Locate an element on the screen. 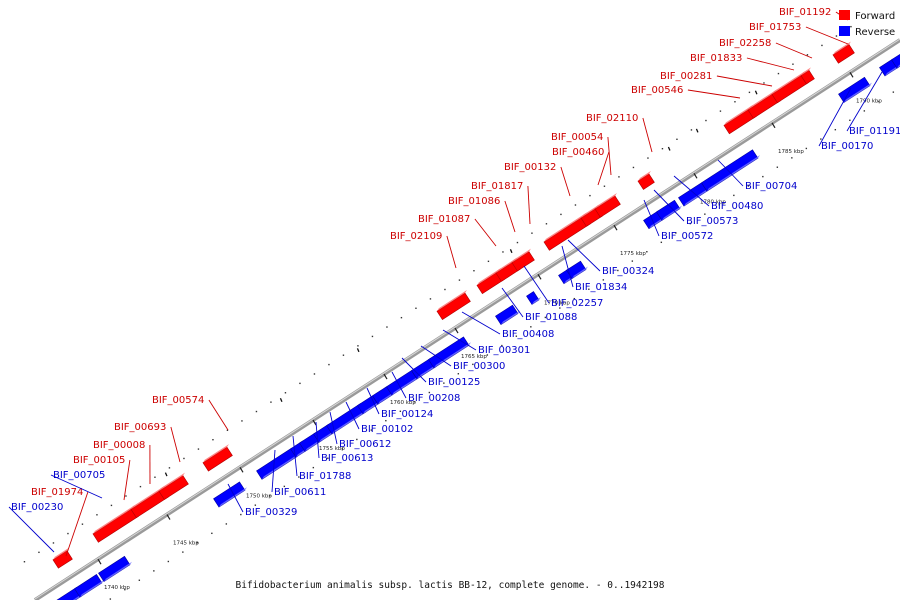  gene-label-bif-01974: BIF_01974 is located at coordinates (60, 522).